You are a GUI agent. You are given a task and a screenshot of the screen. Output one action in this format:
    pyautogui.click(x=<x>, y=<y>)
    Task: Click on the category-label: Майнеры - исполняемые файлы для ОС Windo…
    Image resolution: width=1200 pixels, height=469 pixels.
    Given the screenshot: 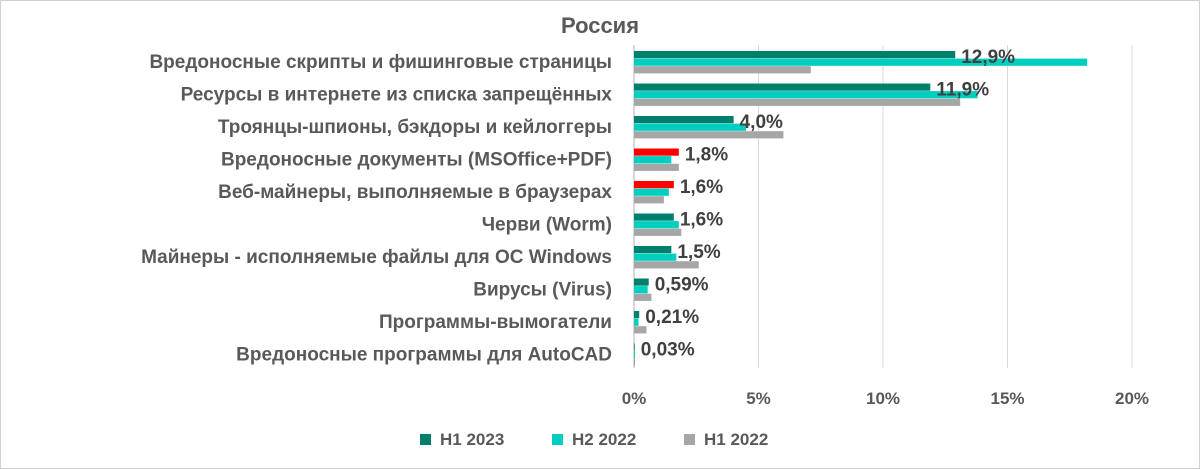 What is the action you would take?
    pyautogui.click(x=376, y=257)
    